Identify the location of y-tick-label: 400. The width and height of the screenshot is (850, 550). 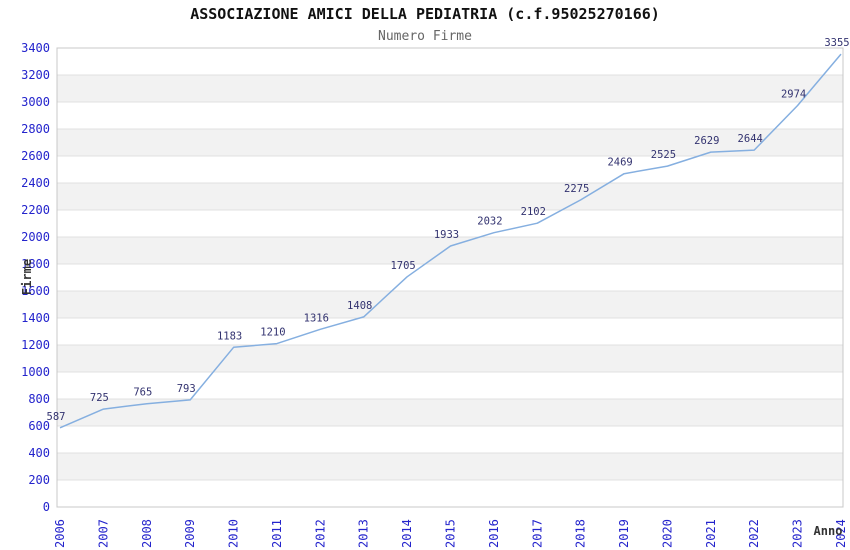
(39, 453).